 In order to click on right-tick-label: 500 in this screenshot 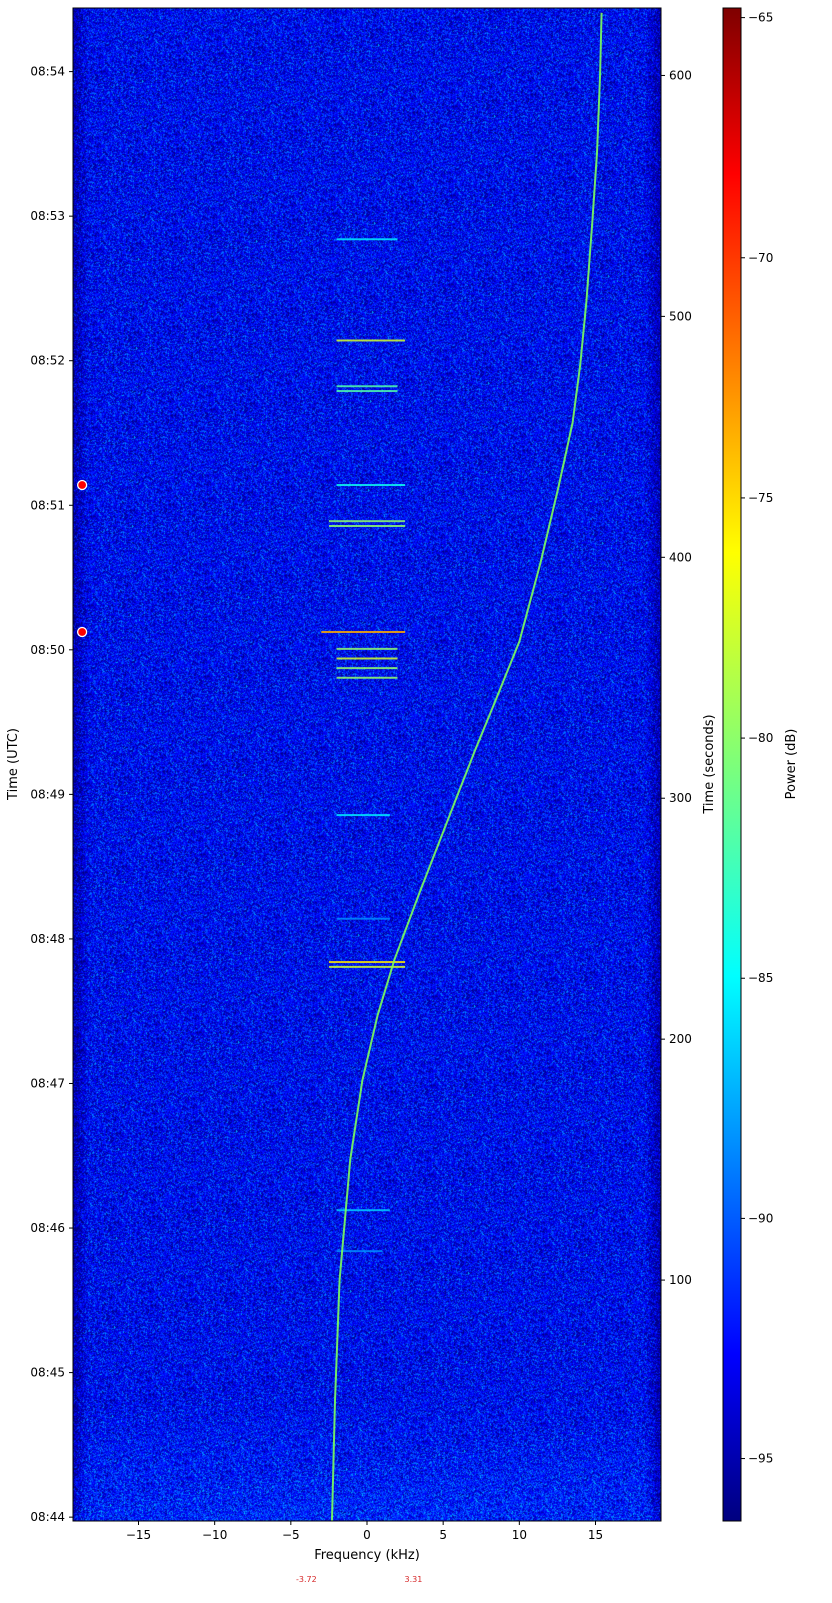, I will do `click(680, 316)`.